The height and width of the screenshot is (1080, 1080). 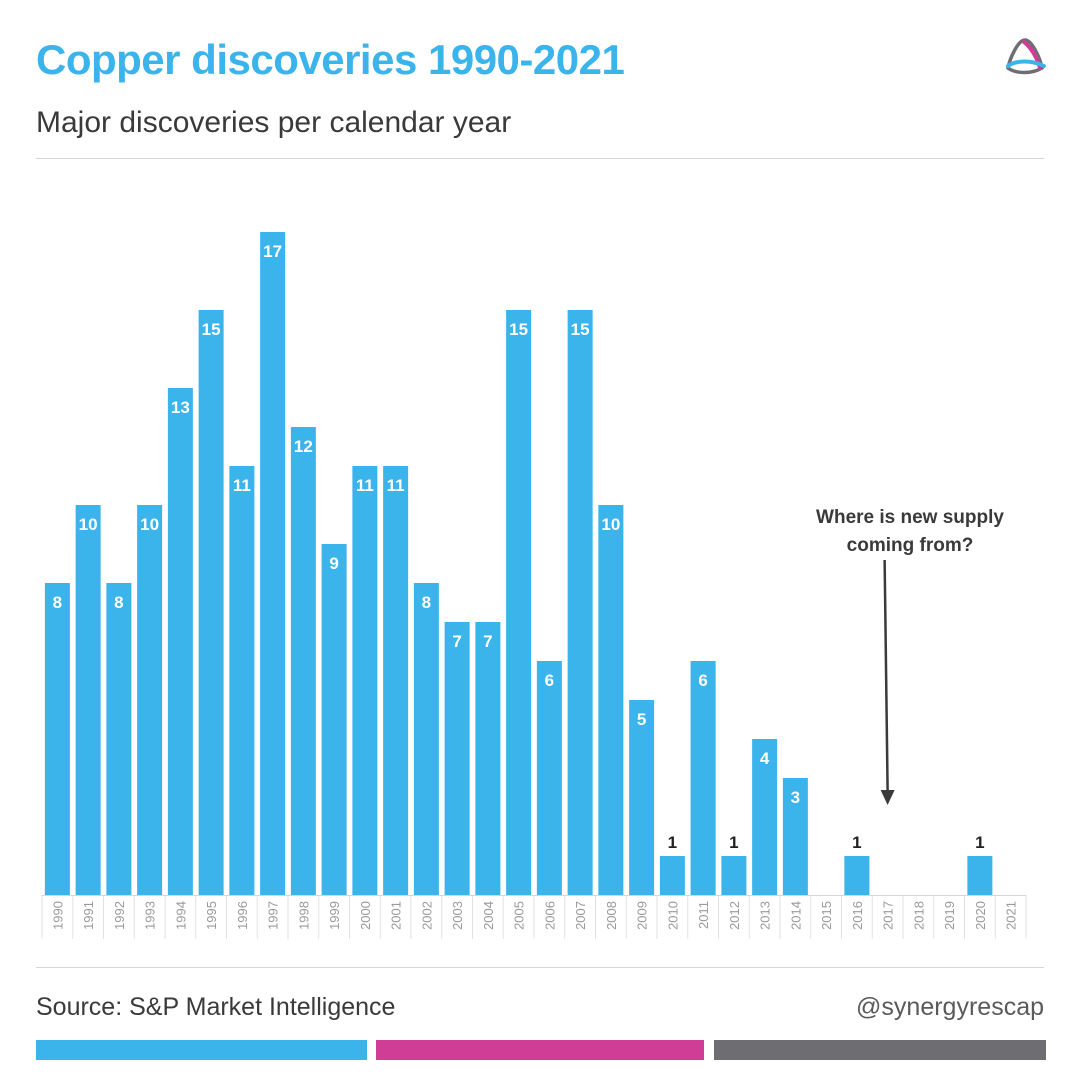 I want to click on tick-label-1999: 1999, so click(x=334, y=915).